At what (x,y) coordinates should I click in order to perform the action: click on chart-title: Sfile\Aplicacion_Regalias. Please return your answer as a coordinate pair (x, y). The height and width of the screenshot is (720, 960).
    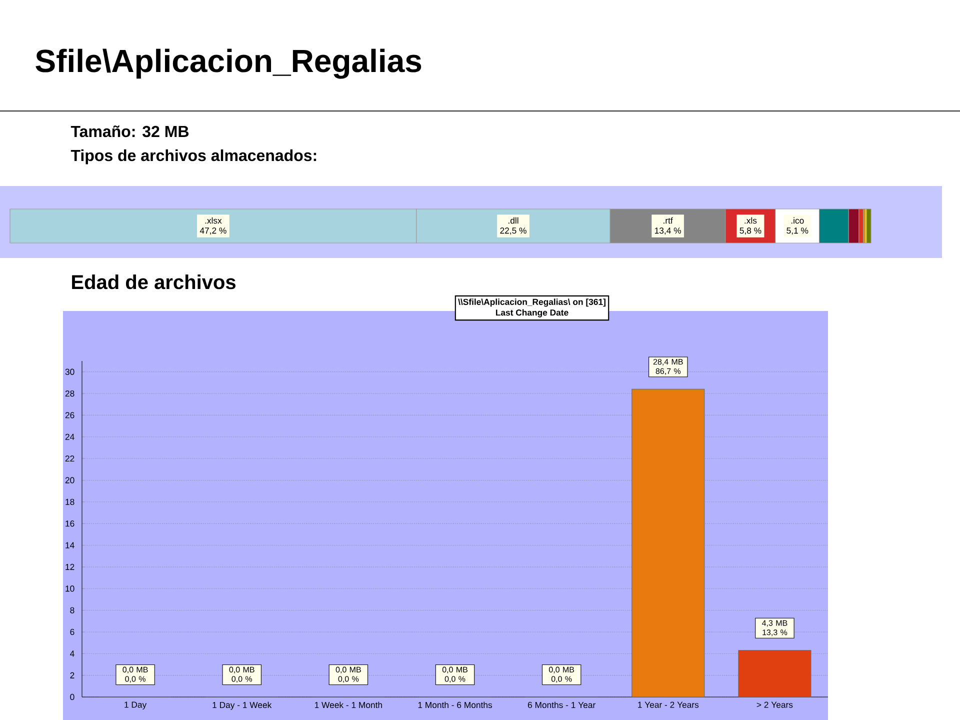
    Looking at the image, I should click on (229, 63).